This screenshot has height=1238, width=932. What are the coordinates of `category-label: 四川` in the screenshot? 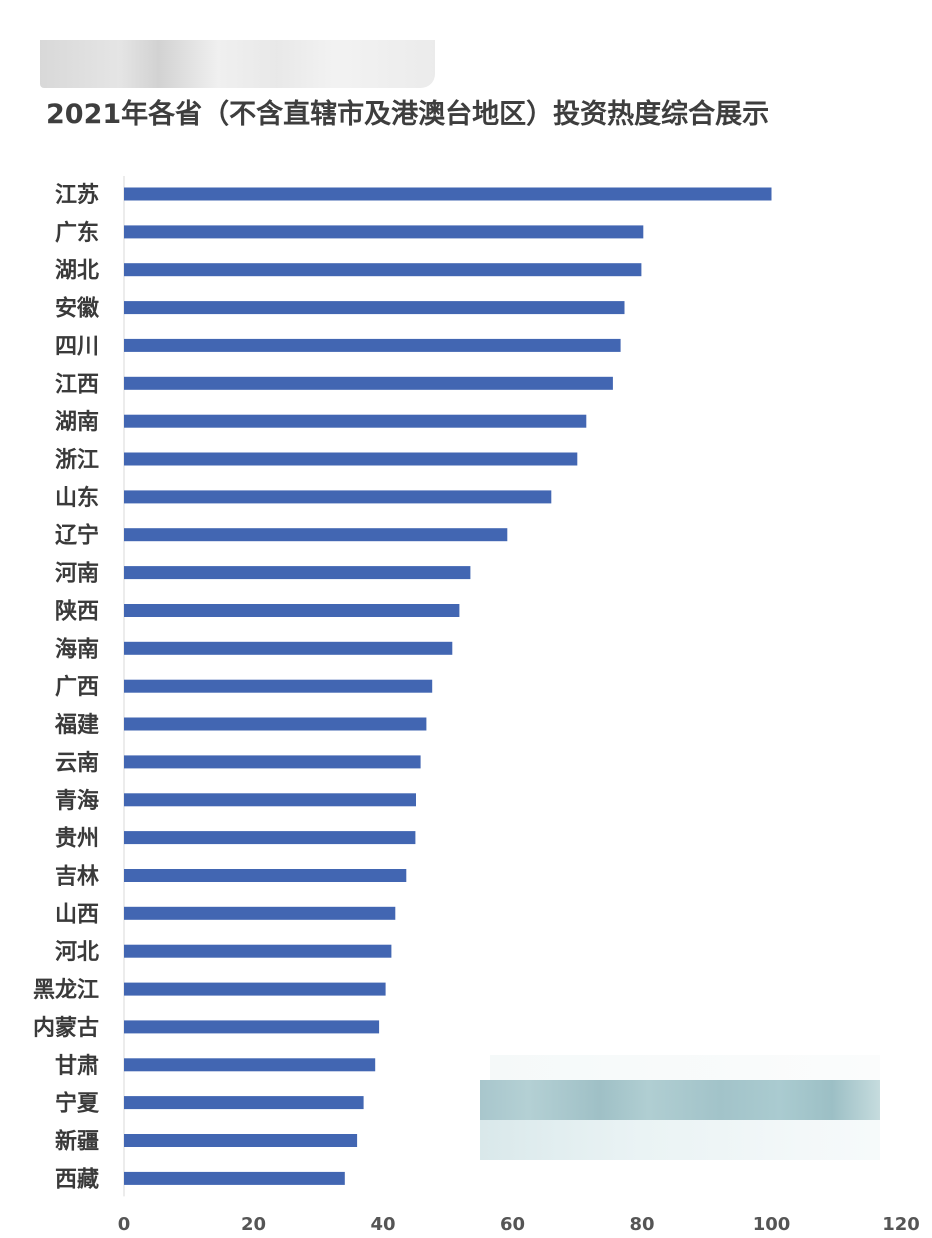 It's located at (77, 346).